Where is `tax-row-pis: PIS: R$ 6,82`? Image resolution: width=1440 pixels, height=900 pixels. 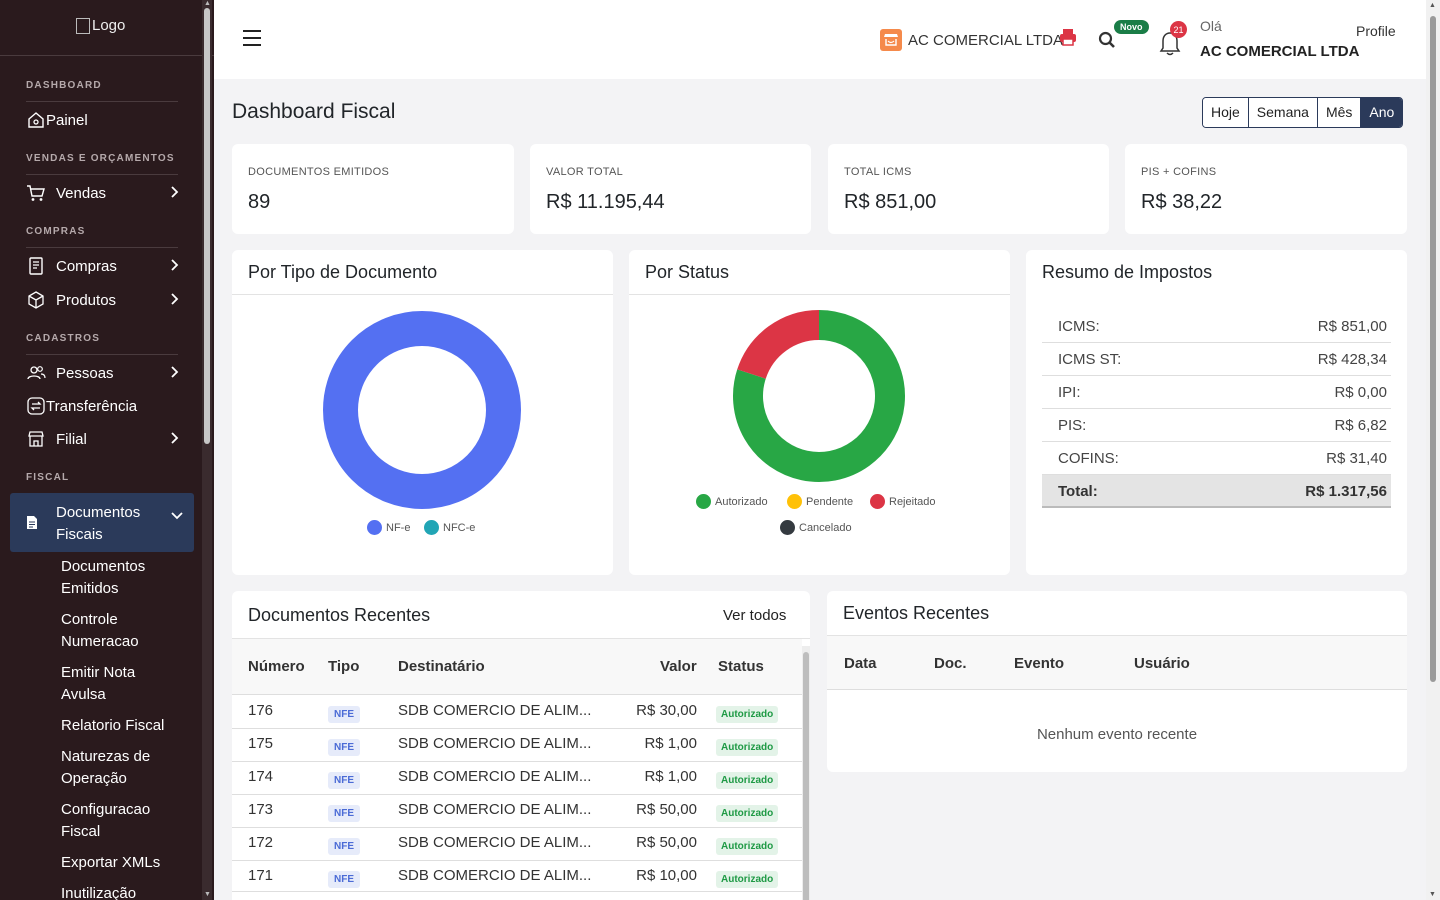 tax-row-pis: PIS: R$ 6,82 is located at coordinates (1216, 425).